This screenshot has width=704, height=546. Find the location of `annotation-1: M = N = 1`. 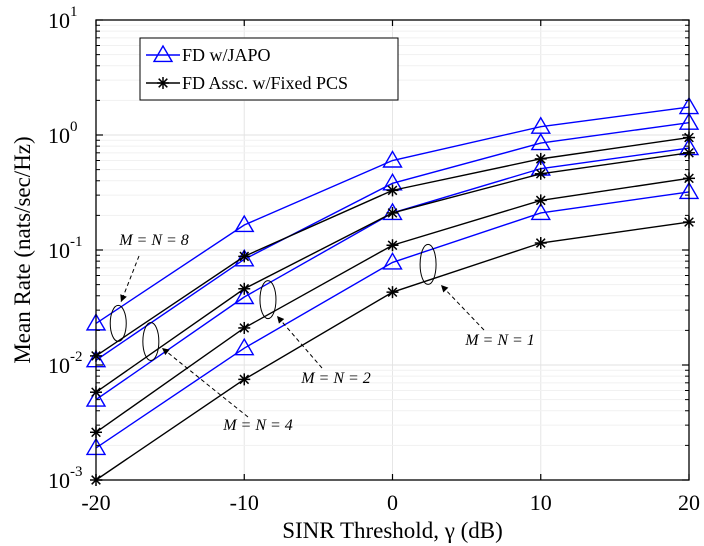

annotation-1: M = N = 1 is located at coordinates (477, 296).